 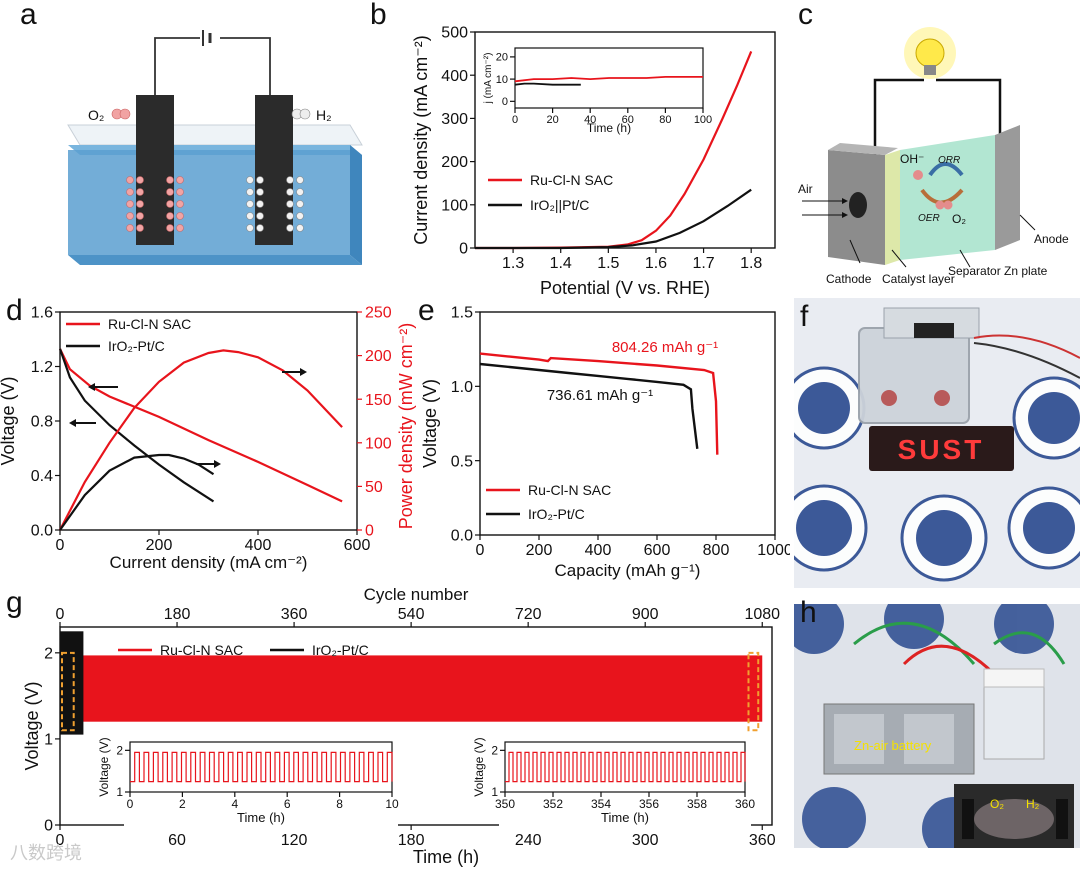 I want to click on water-side, so click(x=356, y=205).